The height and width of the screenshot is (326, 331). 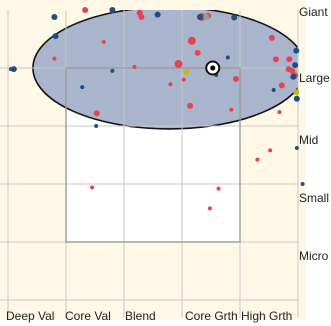 What do you see at coordinates (314, 256) in the screenshot?
I see `y-tick-label: Micro` at bounding box center [314, 256].